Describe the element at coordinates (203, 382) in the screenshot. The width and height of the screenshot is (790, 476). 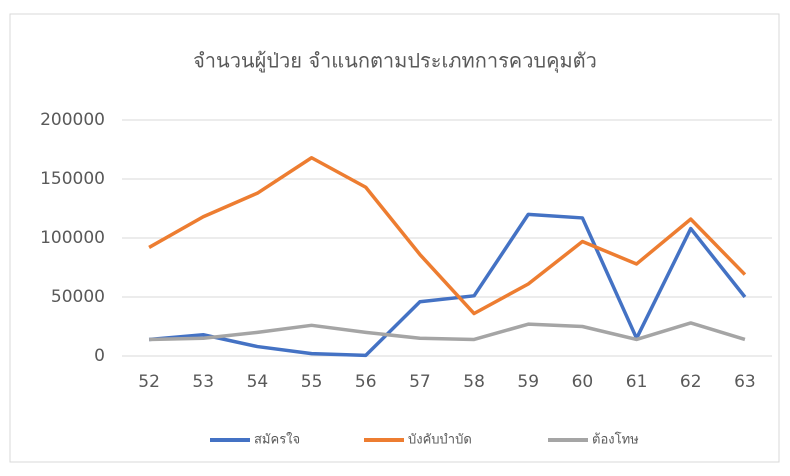
I see `x-tick-label: 53` at that location.